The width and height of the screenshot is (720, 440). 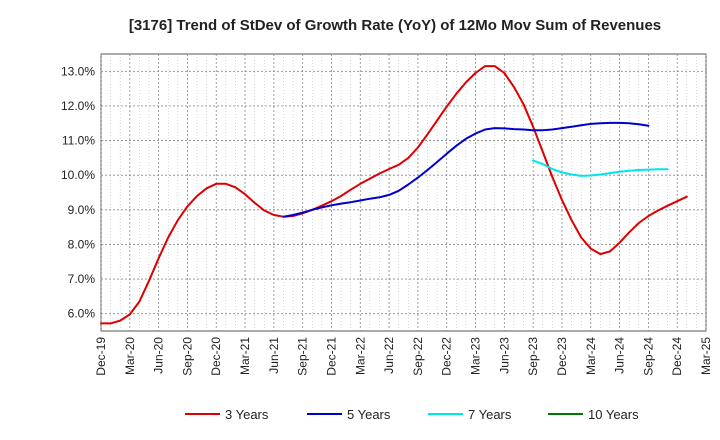 What do you see at coordinates (159, 355) in the screenshot?
I see `x-tick-label: Jun-20` at bounding box center [159, 355].